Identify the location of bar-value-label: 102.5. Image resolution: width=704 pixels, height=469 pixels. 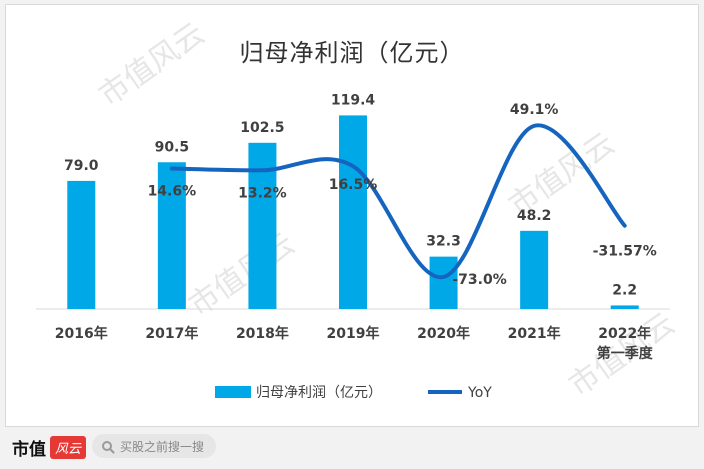
(262, 128).